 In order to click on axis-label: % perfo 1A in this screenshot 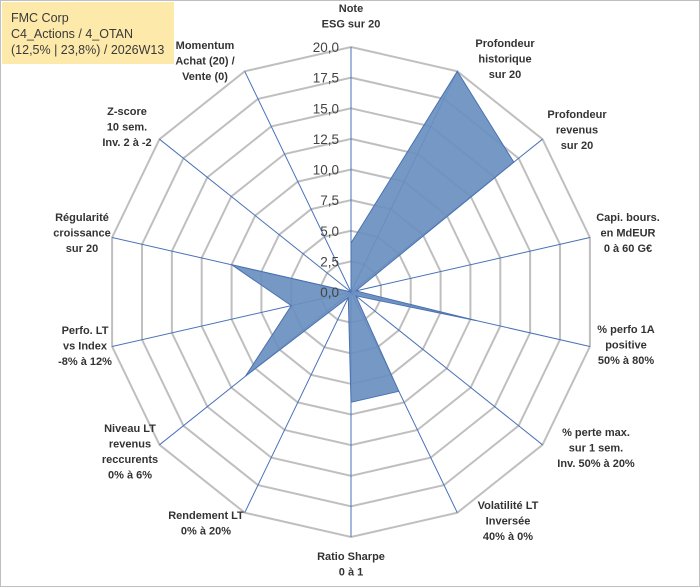, I will do `click(626, 330)`.